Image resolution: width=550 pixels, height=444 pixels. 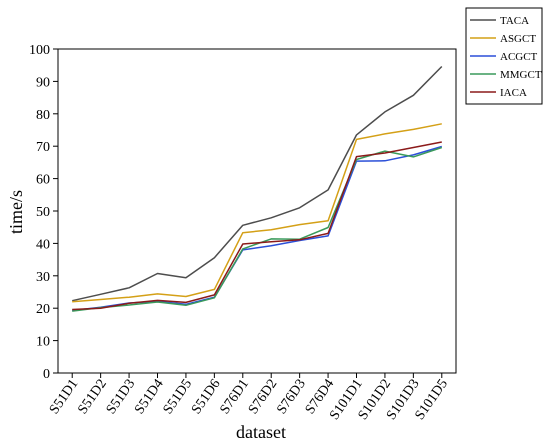 What do you see at coordinates (121, 397) in the screenshot?
I see `x-tick-label: S51D3` at bounding box center [121, 397].